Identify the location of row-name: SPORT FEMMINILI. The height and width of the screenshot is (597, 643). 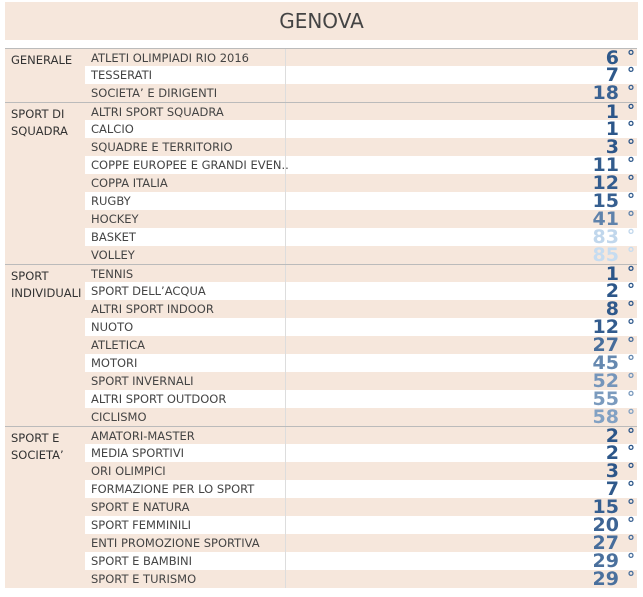
(141, 525).